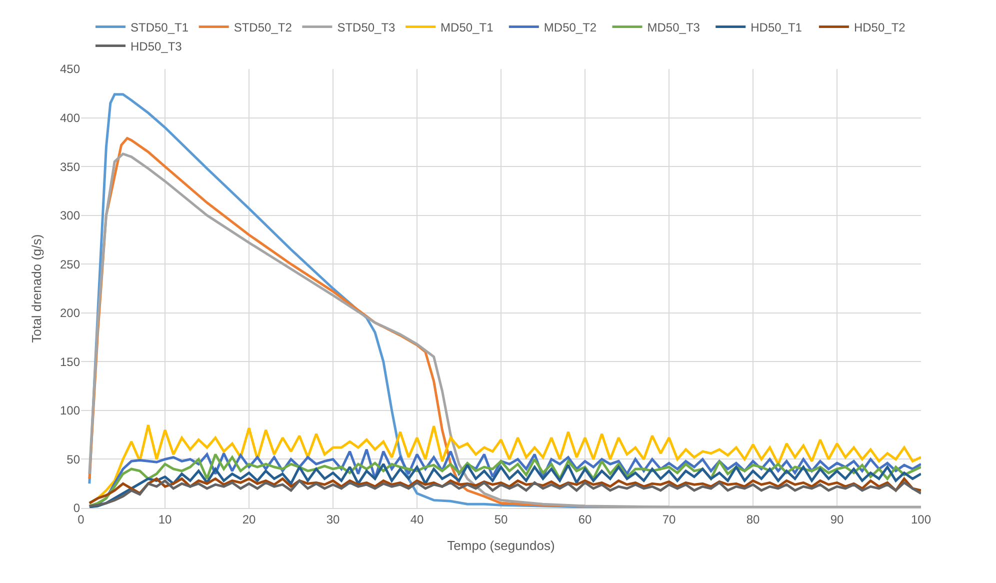 Image resolution: width=996 pixels, height=583 pixels. I want to click on x-tick-label: 50, so click(501, 519).